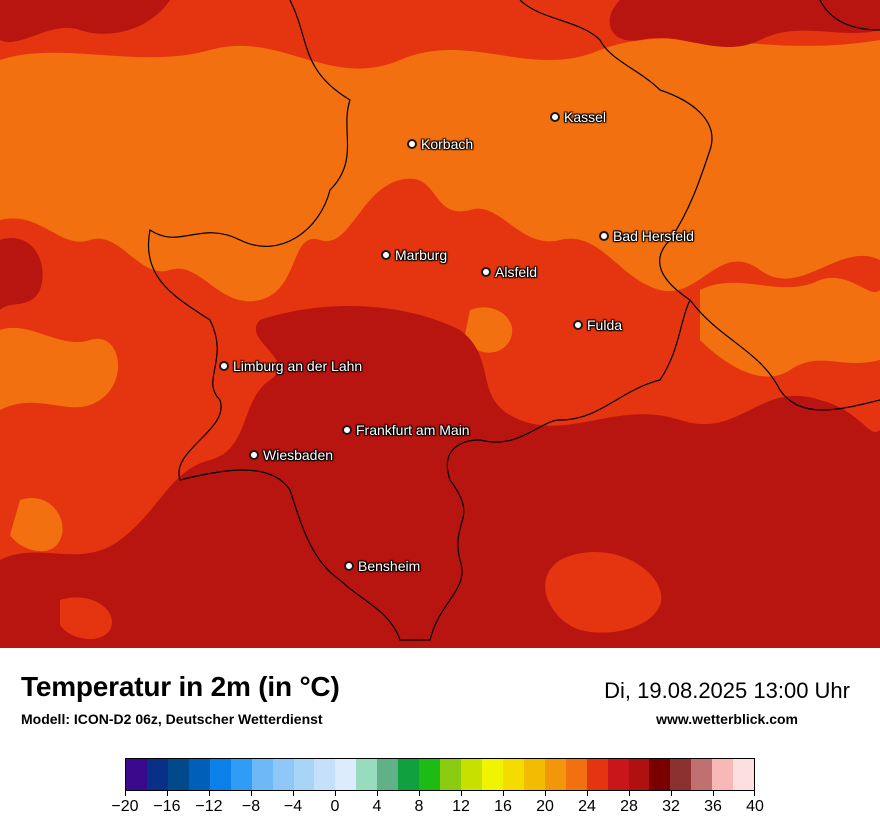 This screenshot has width=880, height=830. What do you see at coordinates (419, 806) in the screenshot?
I see `colorbar-tick-label: 8` at bounding box center [419, 806].